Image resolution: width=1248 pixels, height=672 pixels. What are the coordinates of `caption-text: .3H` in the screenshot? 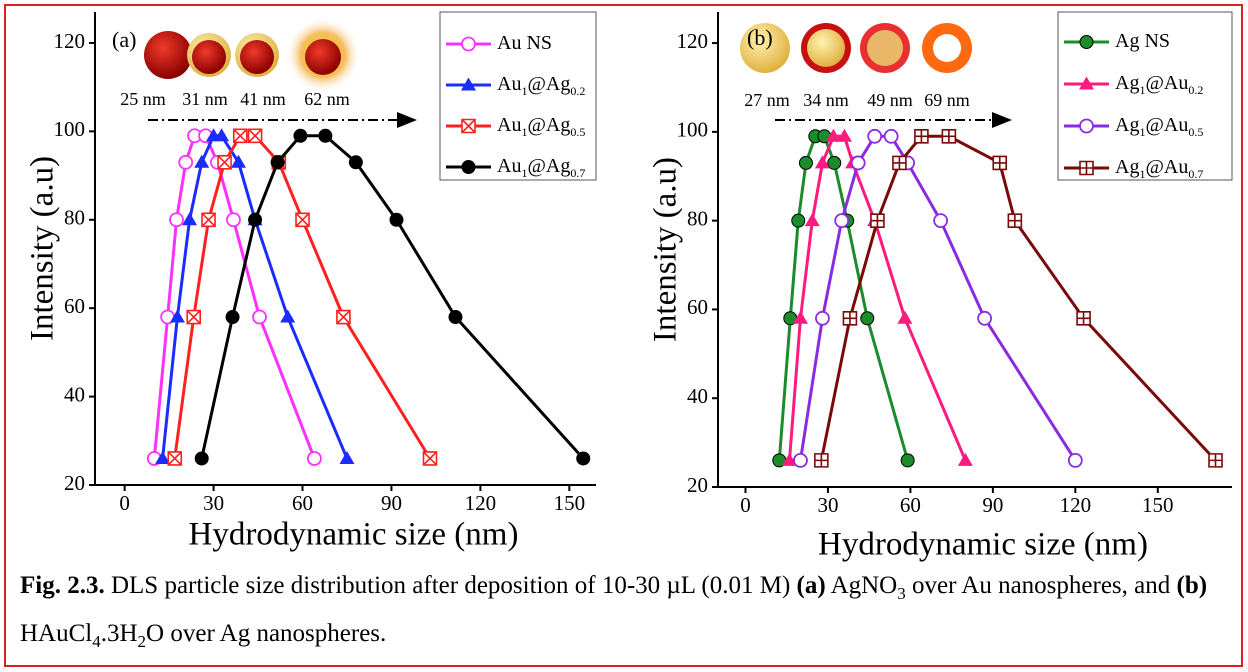 It's located at (119, 633).